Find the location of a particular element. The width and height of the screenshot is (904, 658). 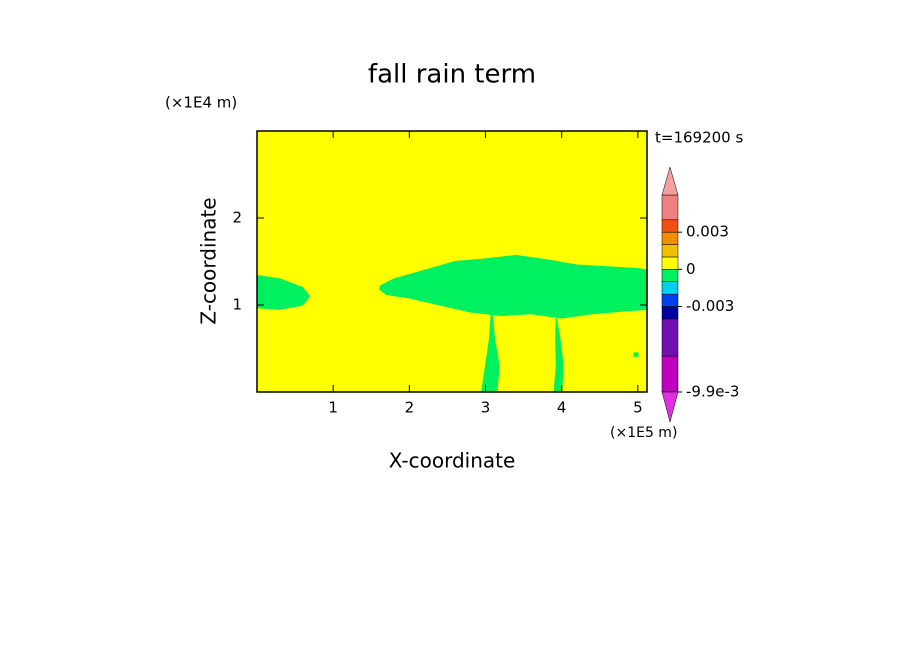

x-tick-label: 2 is located at coordinates (410, 408).